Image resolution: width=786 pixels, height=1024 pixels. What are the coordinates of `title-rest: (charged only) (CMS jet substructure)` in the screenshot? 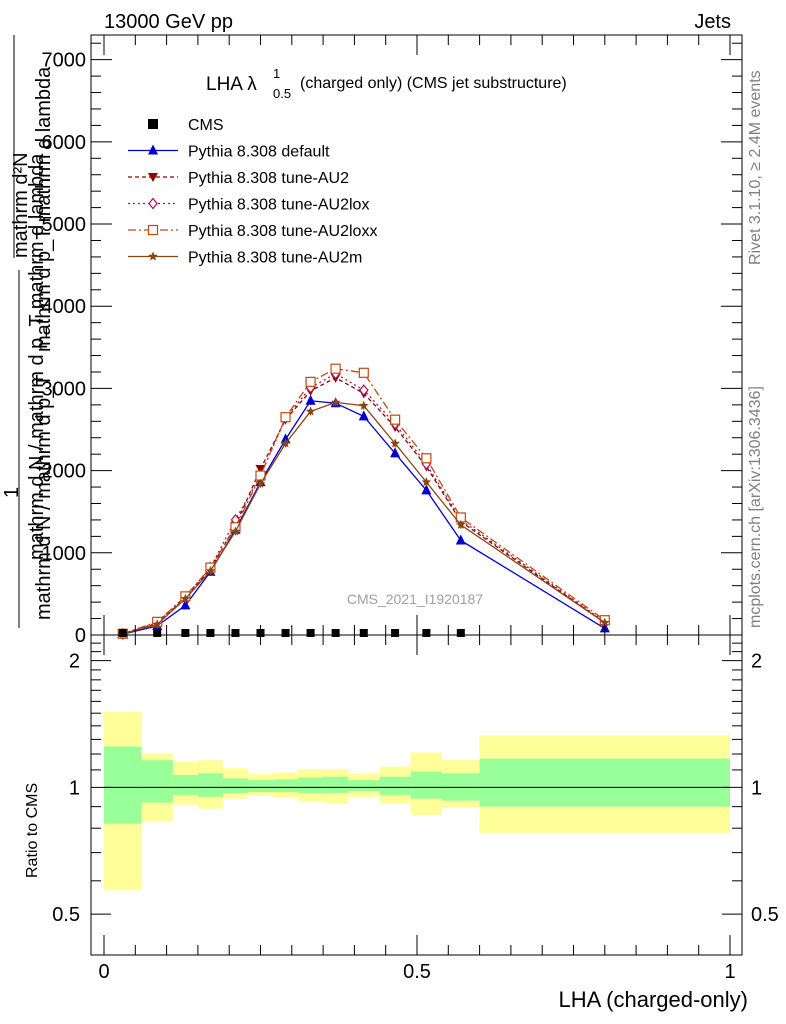 It's located at (433, 83).